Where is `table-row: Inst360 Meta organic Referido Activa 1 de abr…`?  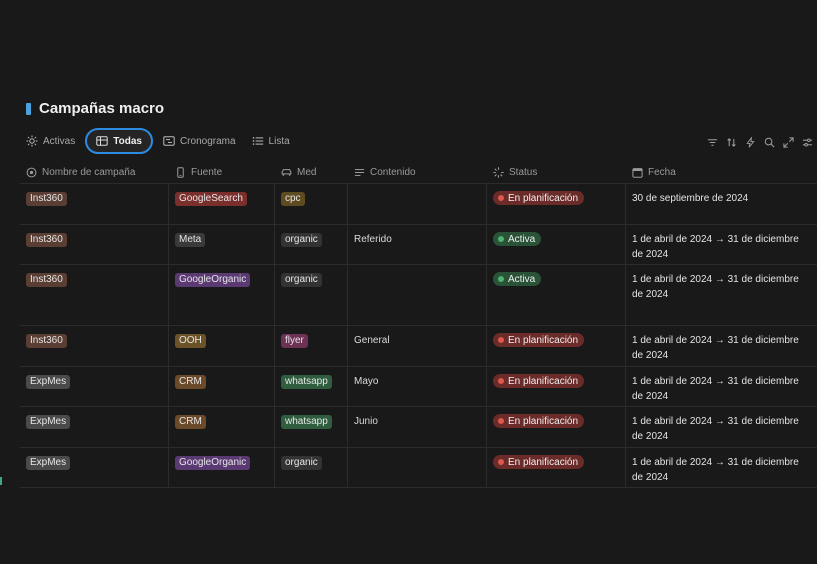
table-row: Inst360 Meta organic Referido Activa 1 de abr… is located at coordinates (418, 245).